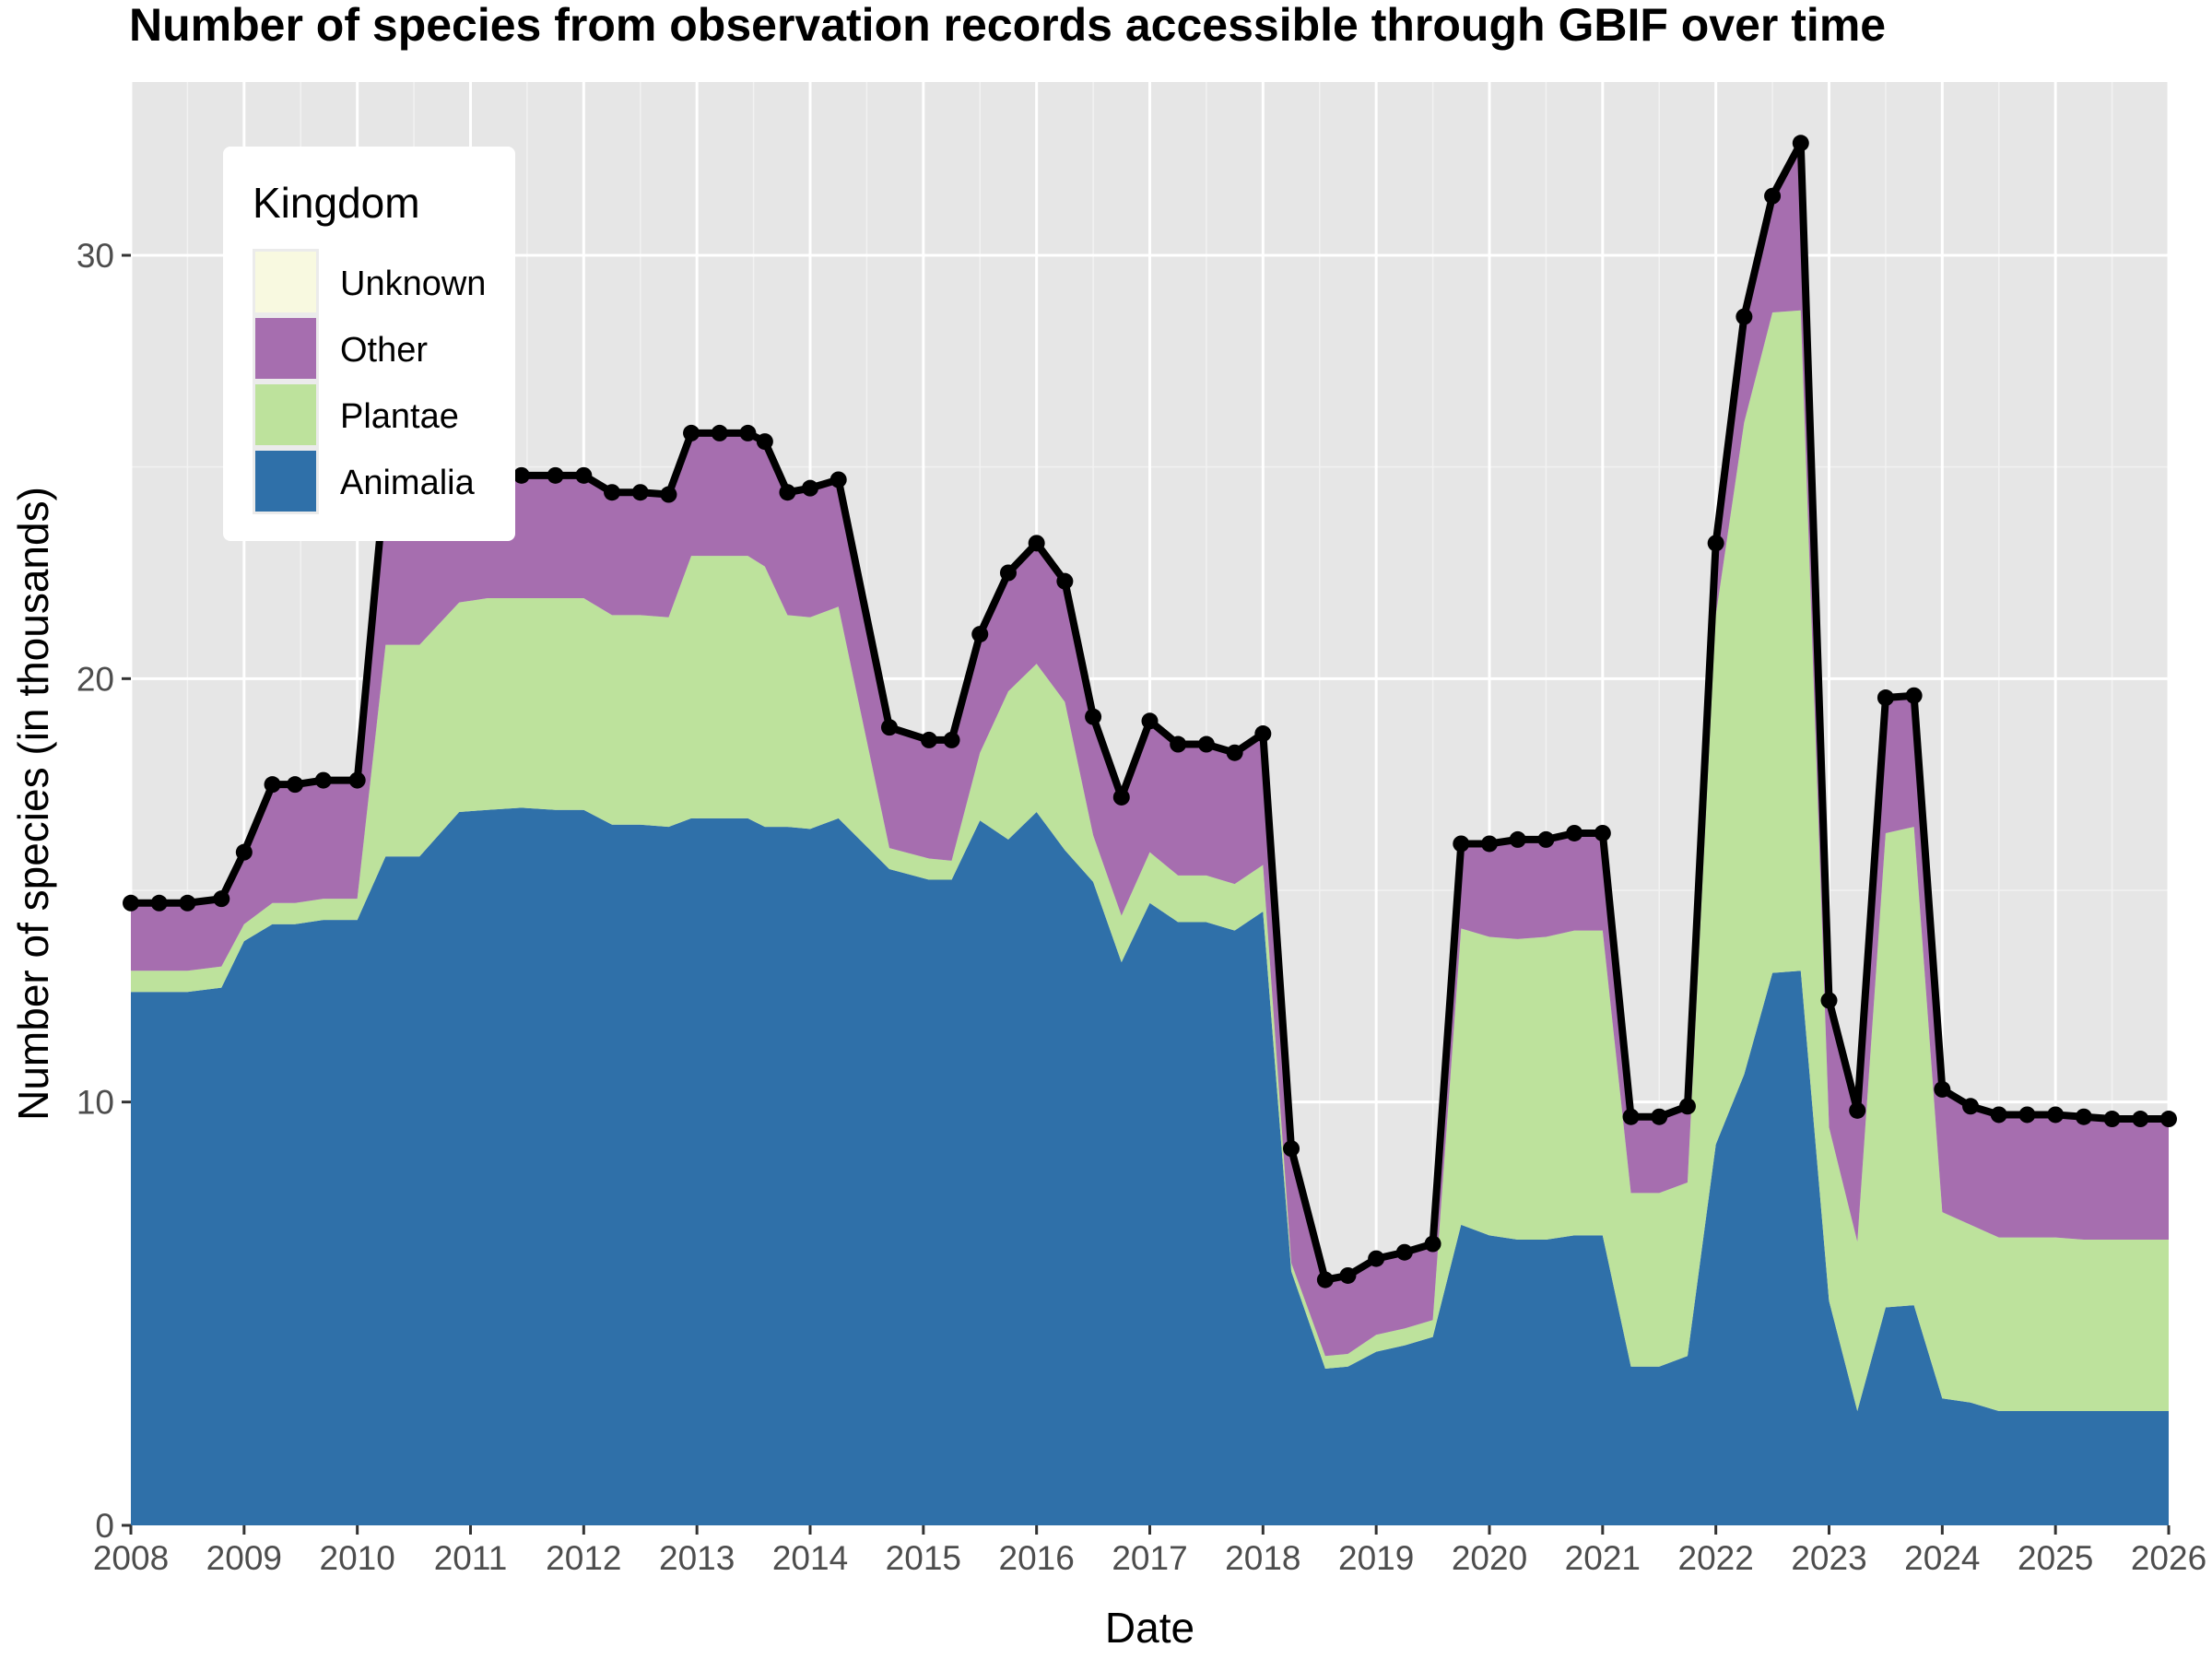 The height and width of the screenshot is (1659, 2212). I want to click on x-tick-label: 2026, so click(2168, 1558).